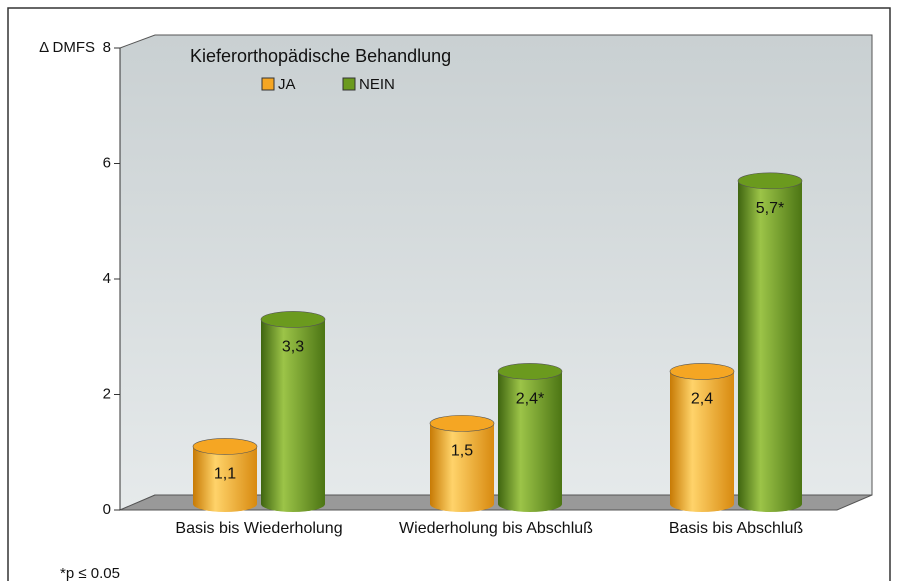  I want to click on y-axis-label: Δ DMFS, so click(67, 47).